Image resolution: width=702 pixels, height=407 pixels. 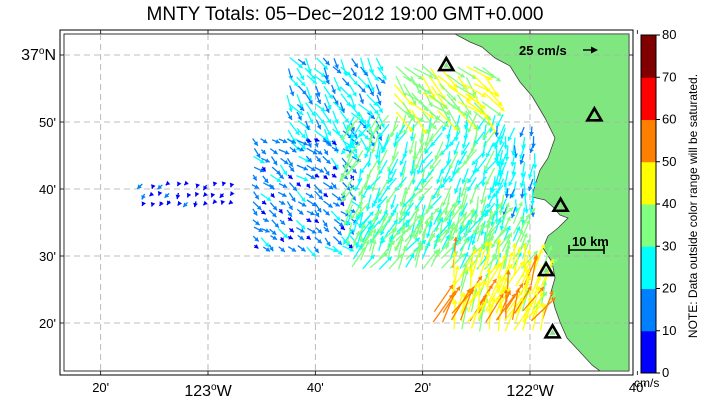 What do you see at coordinates (543, 50) in the screenshot?
I see `scale-arrow-label: 25 cm/s` at bounding box center [543, 50].